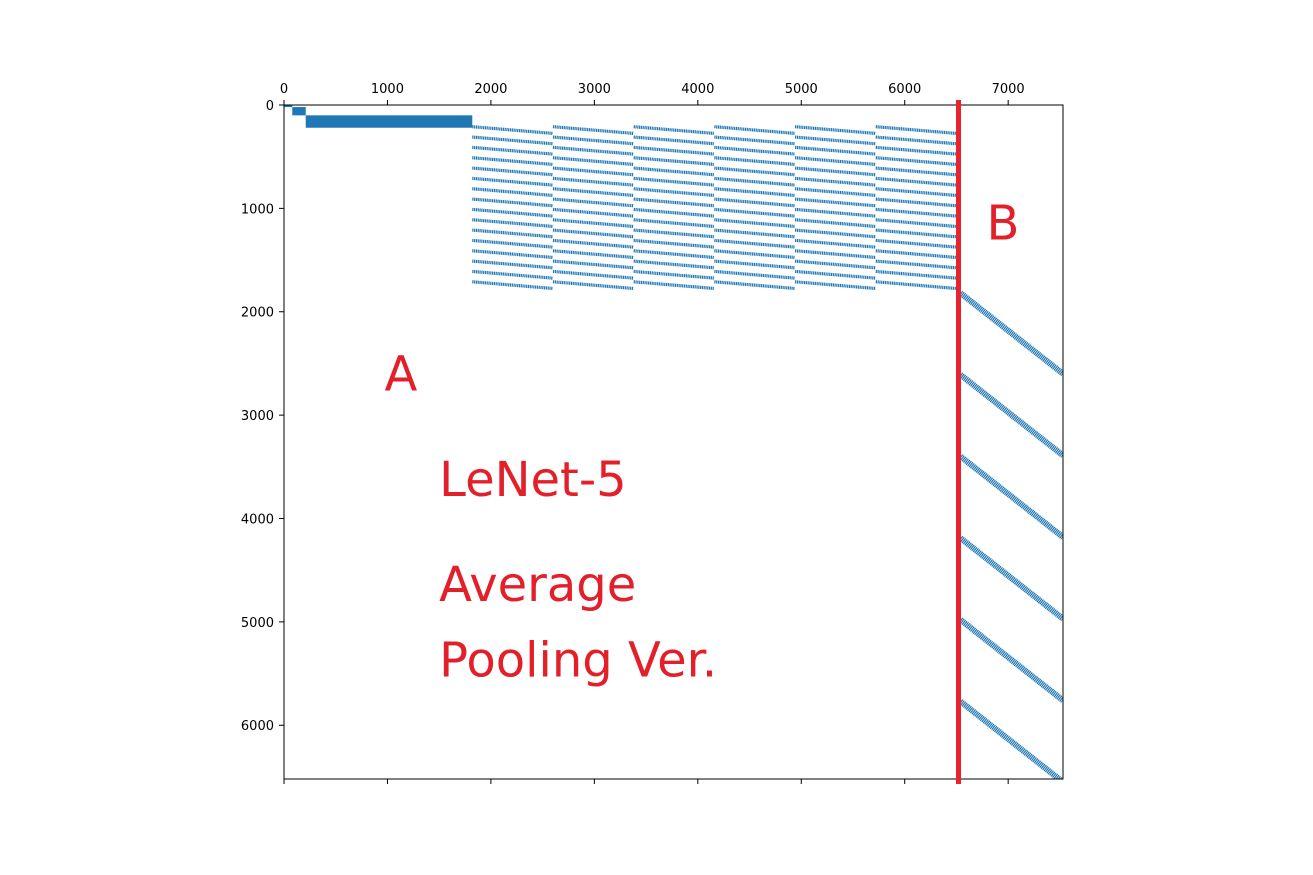 This screenshot has height=875, width=1313. What do you see at coordinates (284, 89) in the screenshot?
I see `x-tick-label: 0` at bounding box center [284, 89].